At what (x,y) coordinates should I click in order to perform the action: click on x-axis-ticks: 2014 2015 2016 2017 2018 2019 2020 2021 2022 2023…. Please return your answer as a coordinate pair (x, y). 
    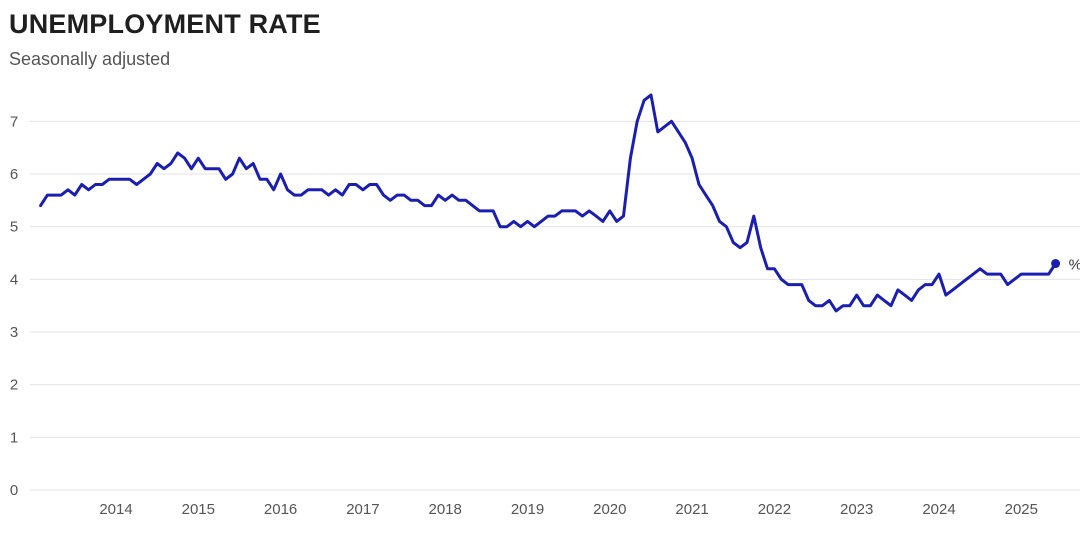
    Looking at the image, I should click on (568, 509).